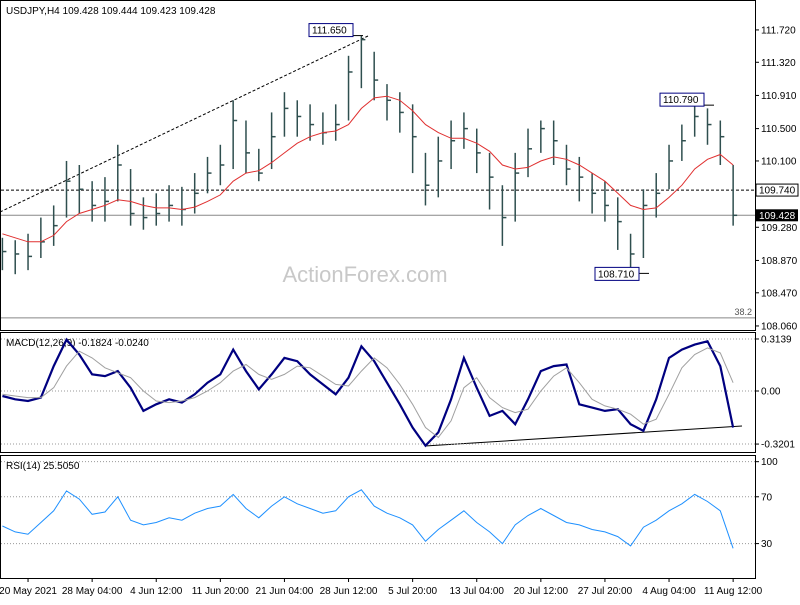  I want to click on y-tick-label: 111.320, so click(778, 63).